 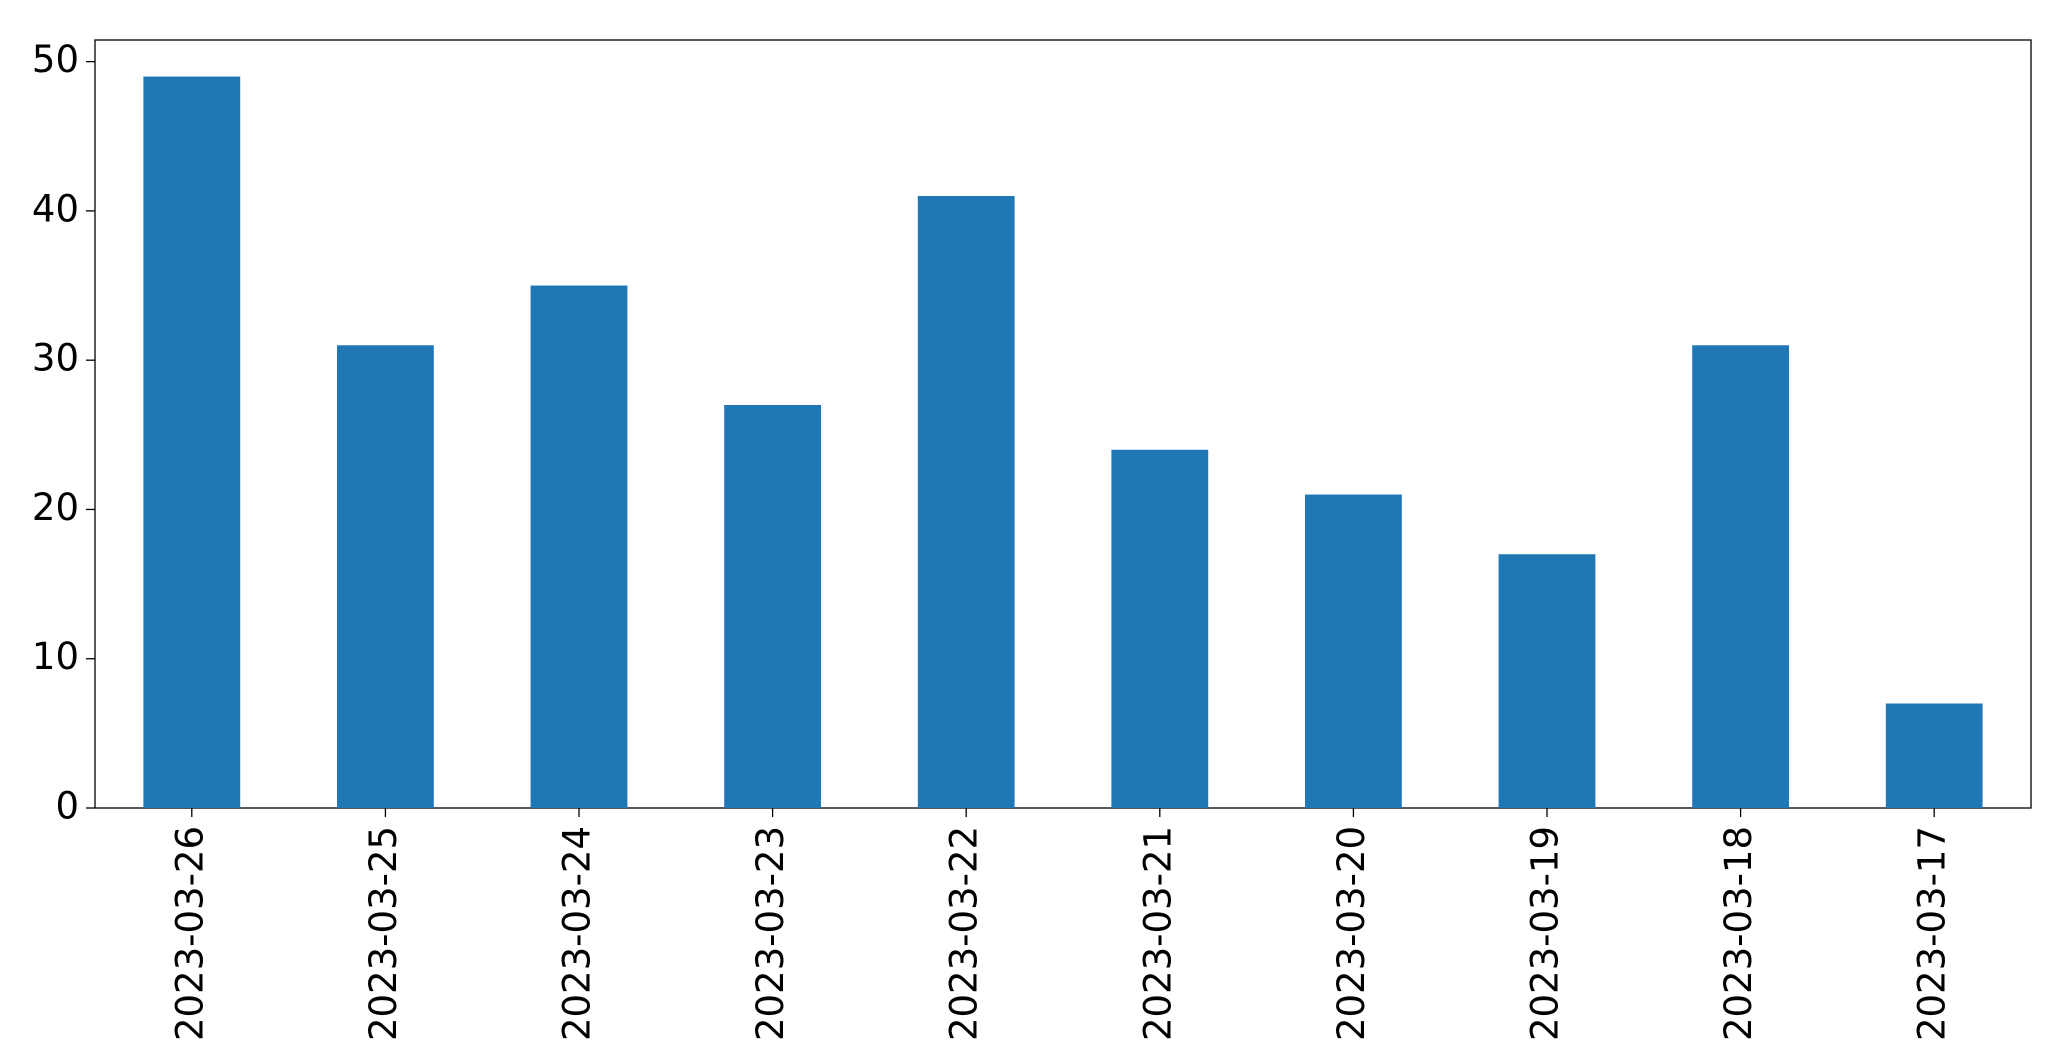 I want to click on x-tick-label: 2023-03-18, so click(x=1738, y=933).